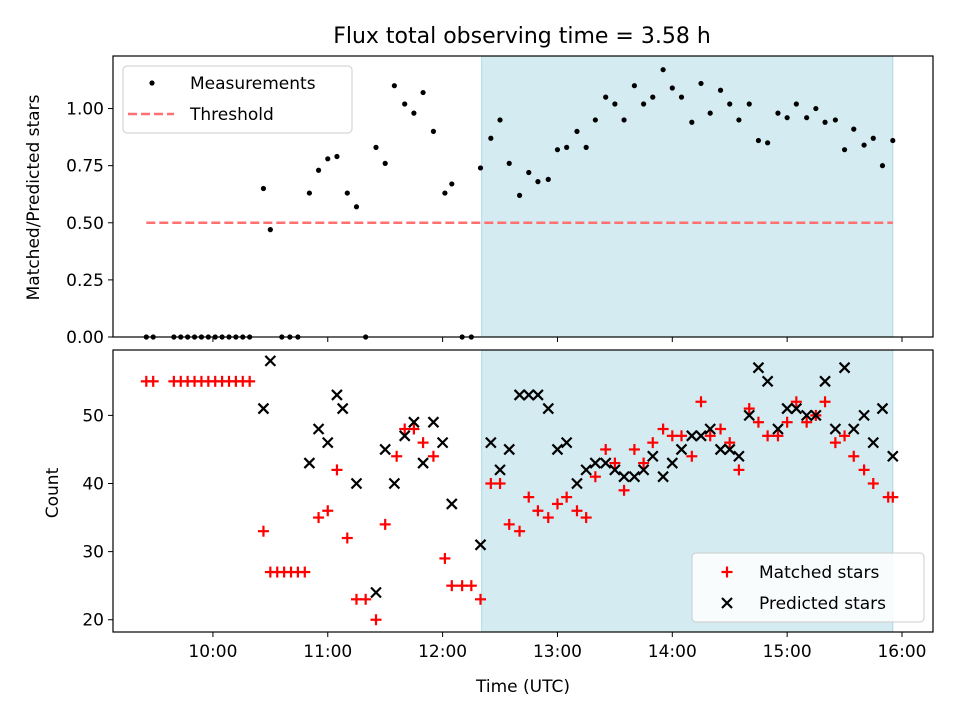 The width and height of the screenshot is (960, 720). What do you see at coordinates (727, 603) in the screenshot?
I see `legend-predicted-cross` at bounding box center [727, 603].